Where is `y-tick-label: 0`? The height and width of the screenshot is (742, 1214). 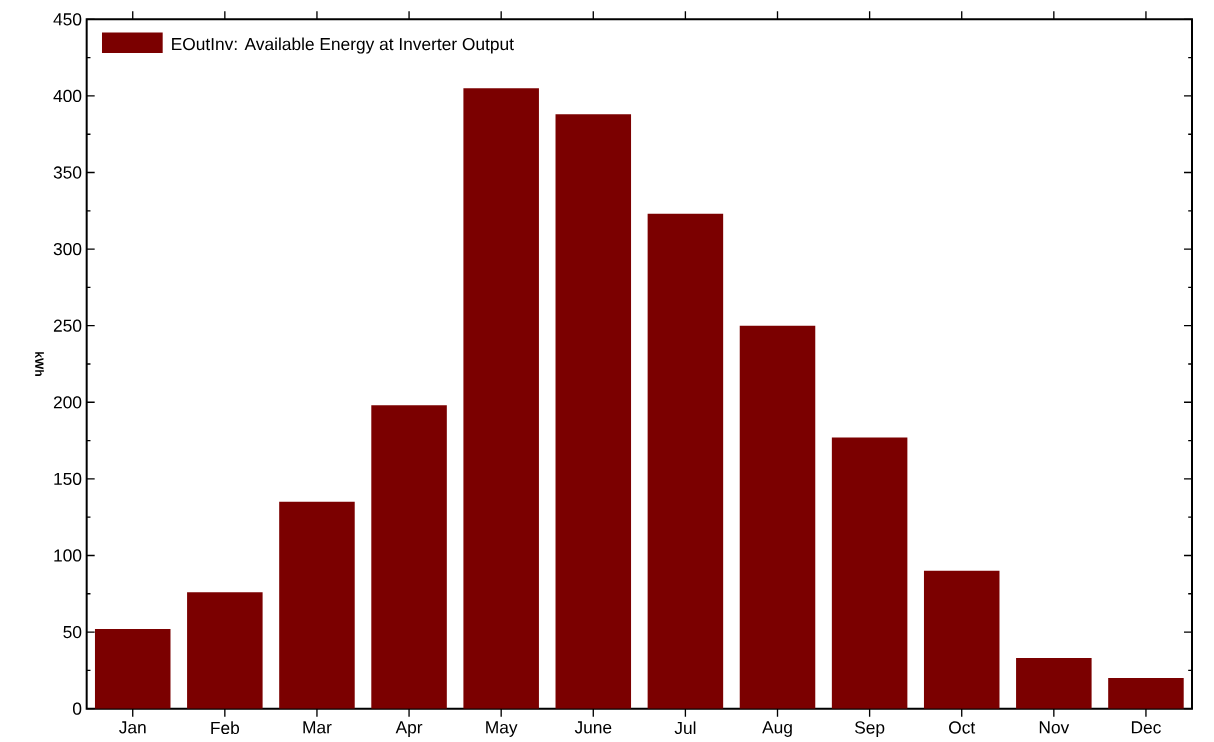
y-tick-label: 0 is located at coordinates (77, 708).